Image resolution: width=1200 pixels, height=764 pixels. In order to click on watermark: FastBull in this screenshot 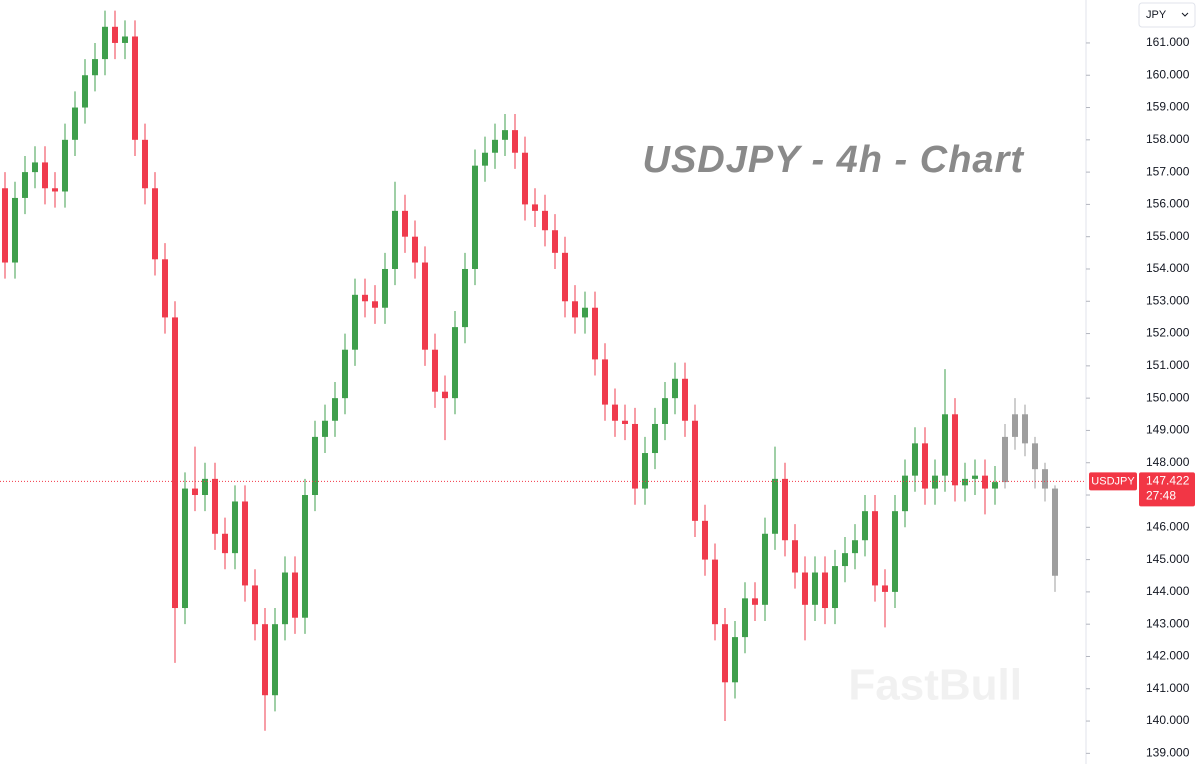, I will do `click(935, 685)`.